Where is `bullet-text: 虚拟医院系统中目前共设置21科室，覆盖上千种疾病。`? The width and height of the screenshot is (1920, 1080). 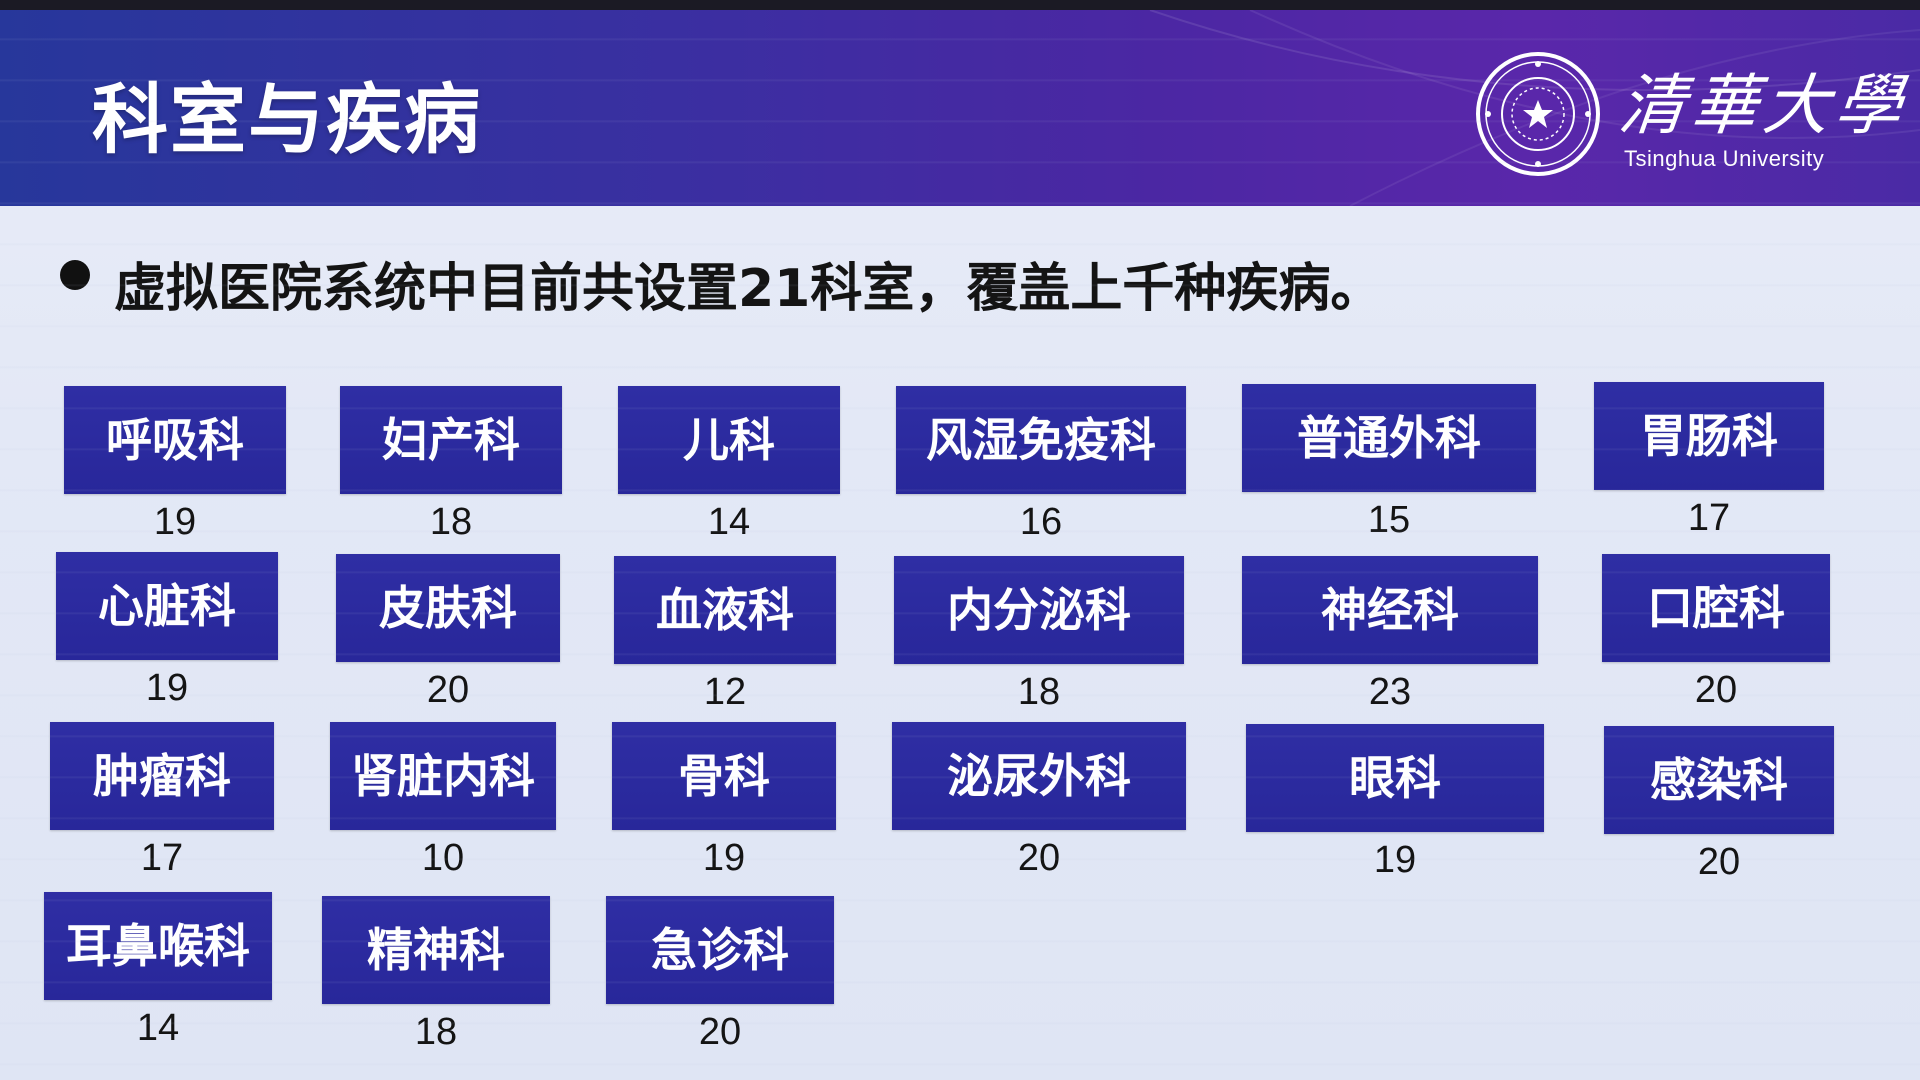
bullet-text: 虚拟医院系统中目前共设置21科室，覆盖上千种疾病。 is located at coordinates (748, 289).